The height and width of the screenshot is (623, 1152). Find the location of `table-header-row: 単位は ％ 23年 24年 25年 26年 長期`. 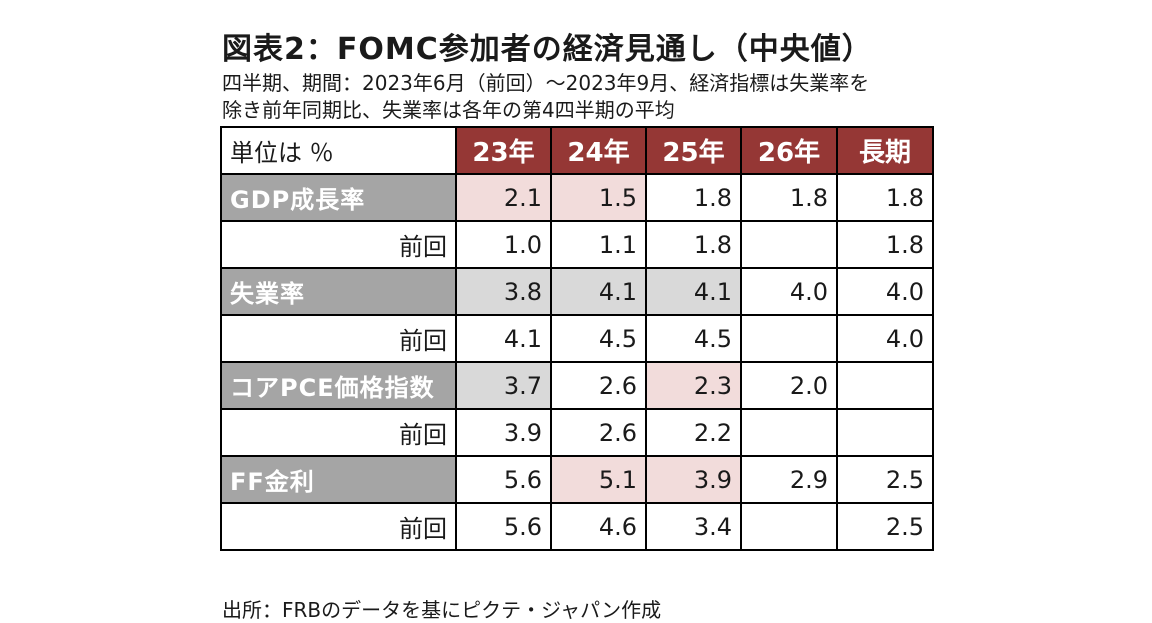

table-header-row: 単位は ％ 23年 24年 25年 26年 長期 is located at coordinates (577, 150).